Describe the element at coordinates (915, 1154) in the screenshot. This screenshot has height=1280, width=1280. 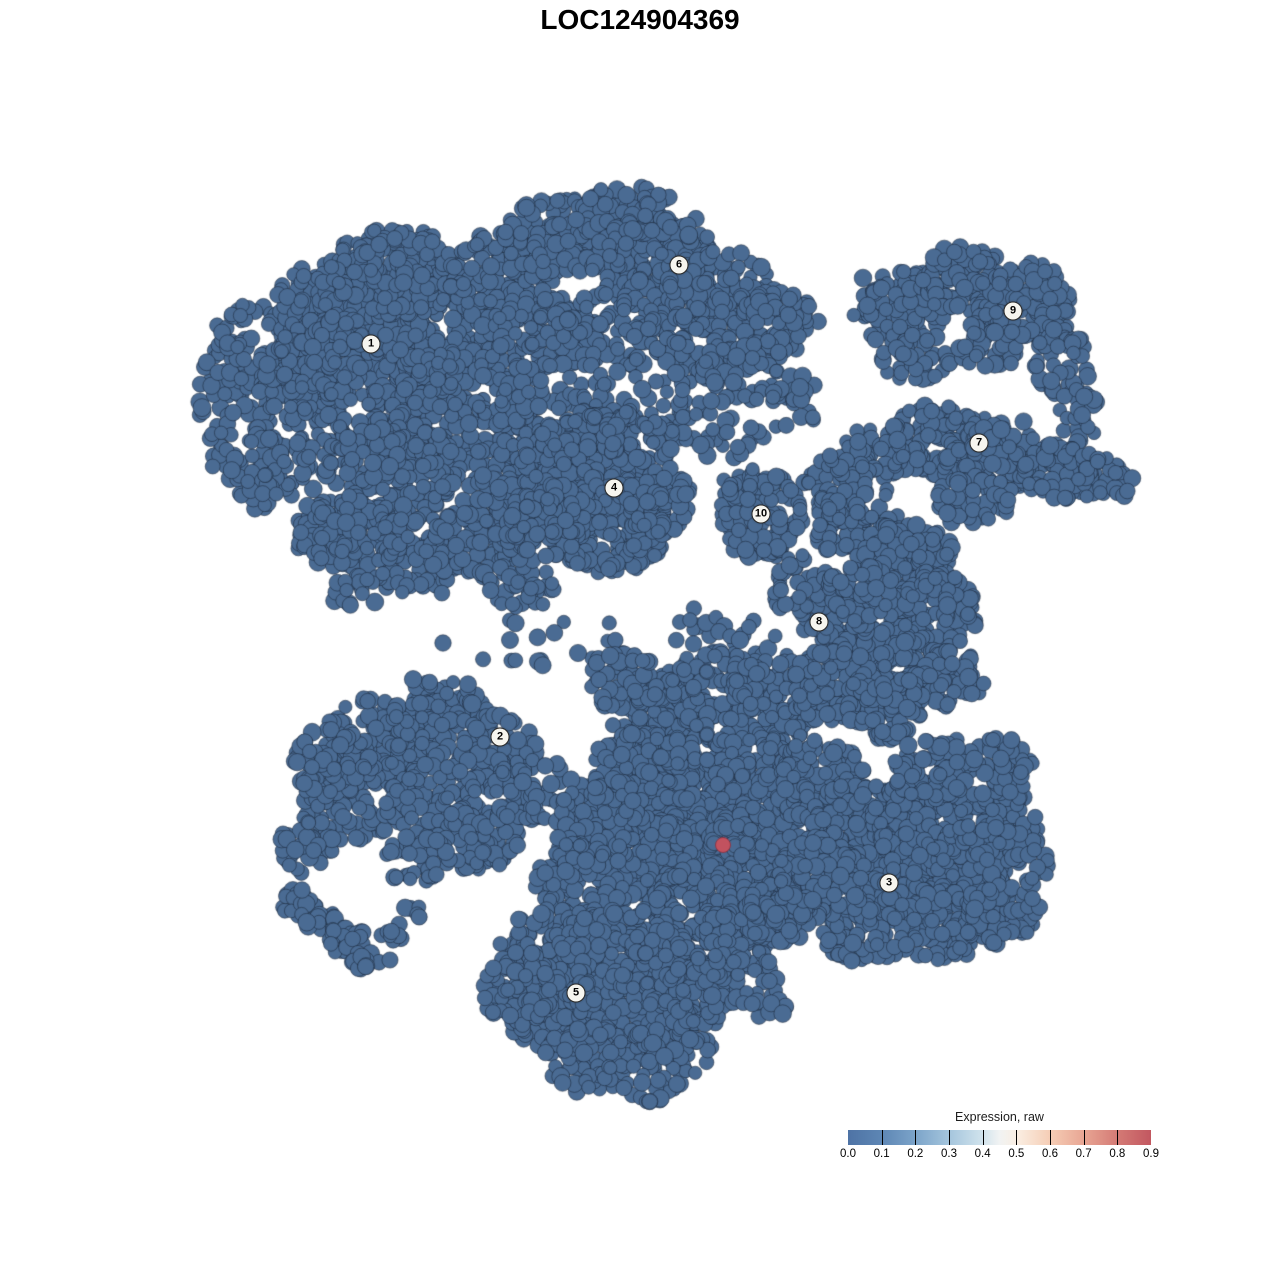
I see `legend-tick-label: 0.2` at that location.